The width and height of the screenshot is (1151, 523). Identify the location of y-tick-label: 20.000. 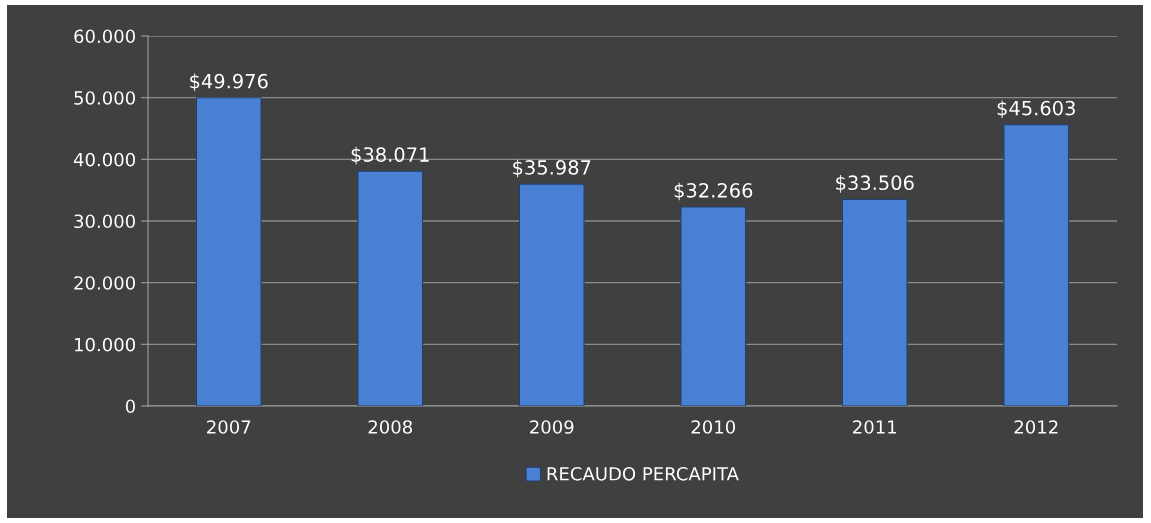
(104, 283).